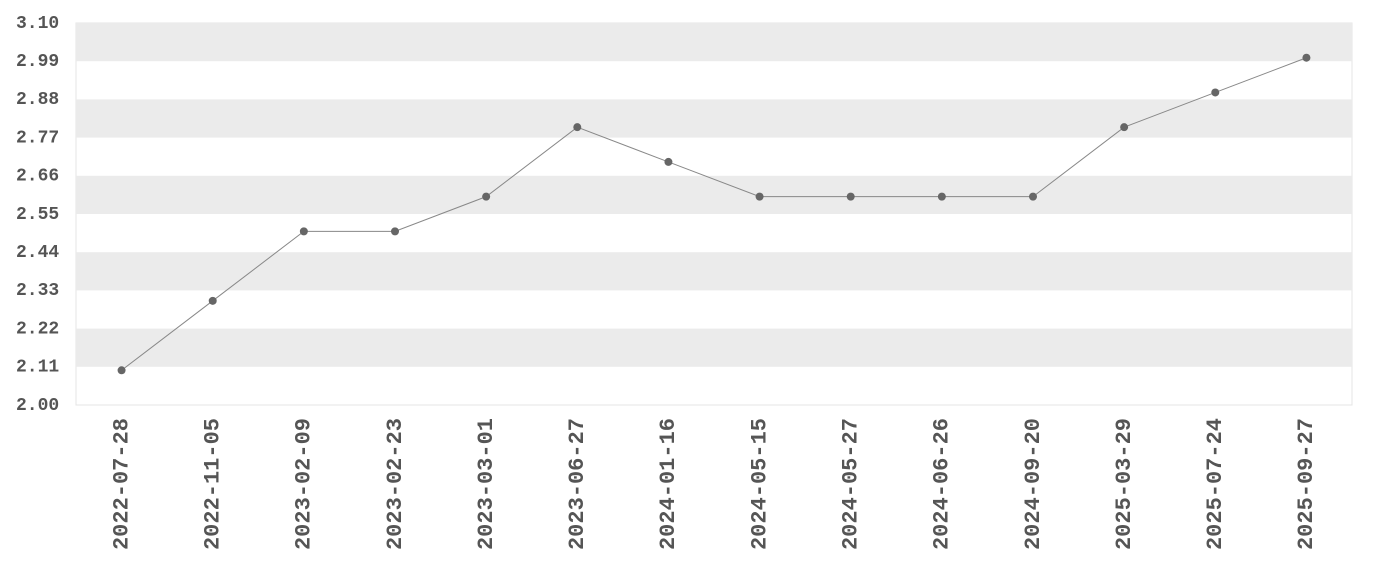  Describe the element at coordinates (37, 215) in the screenshot. I see `y-tick-label: 2.55` at that location.